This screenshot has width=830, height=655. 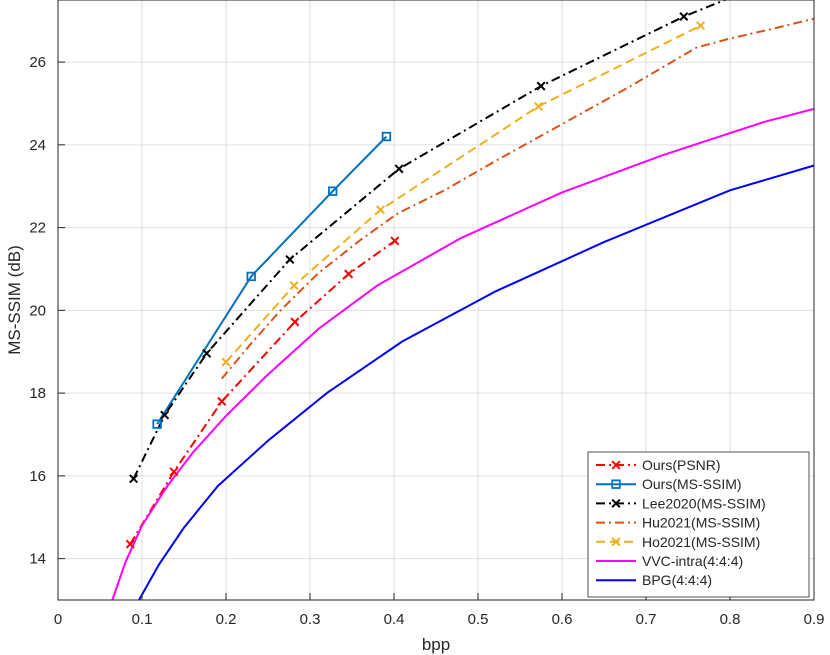 I want to click on x-tick-label: 0.3, so click(x=310, y=619).